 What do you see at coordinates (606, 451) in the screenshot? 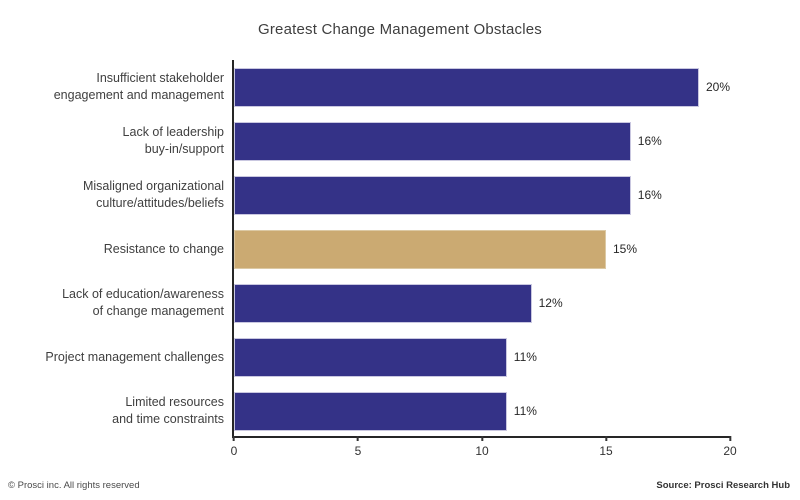
I see `tick-label: 15` at bounding box center [606, 451].